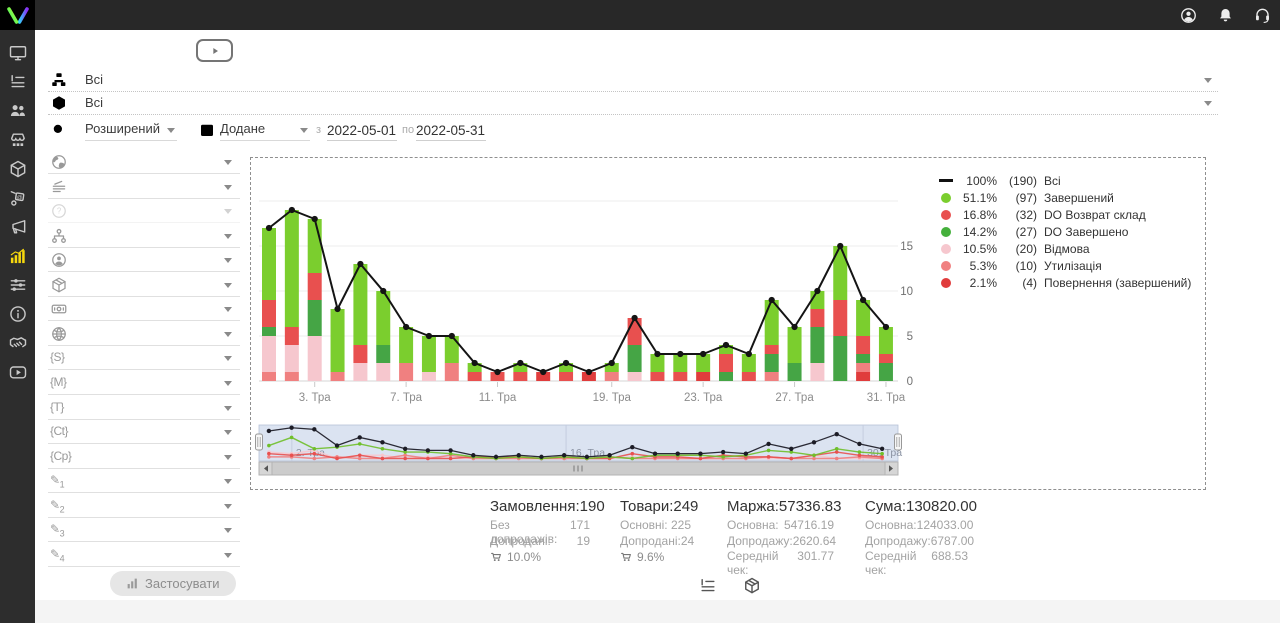 The image size is (1280, 623). I want to click on top-bar, so click(640, 15).